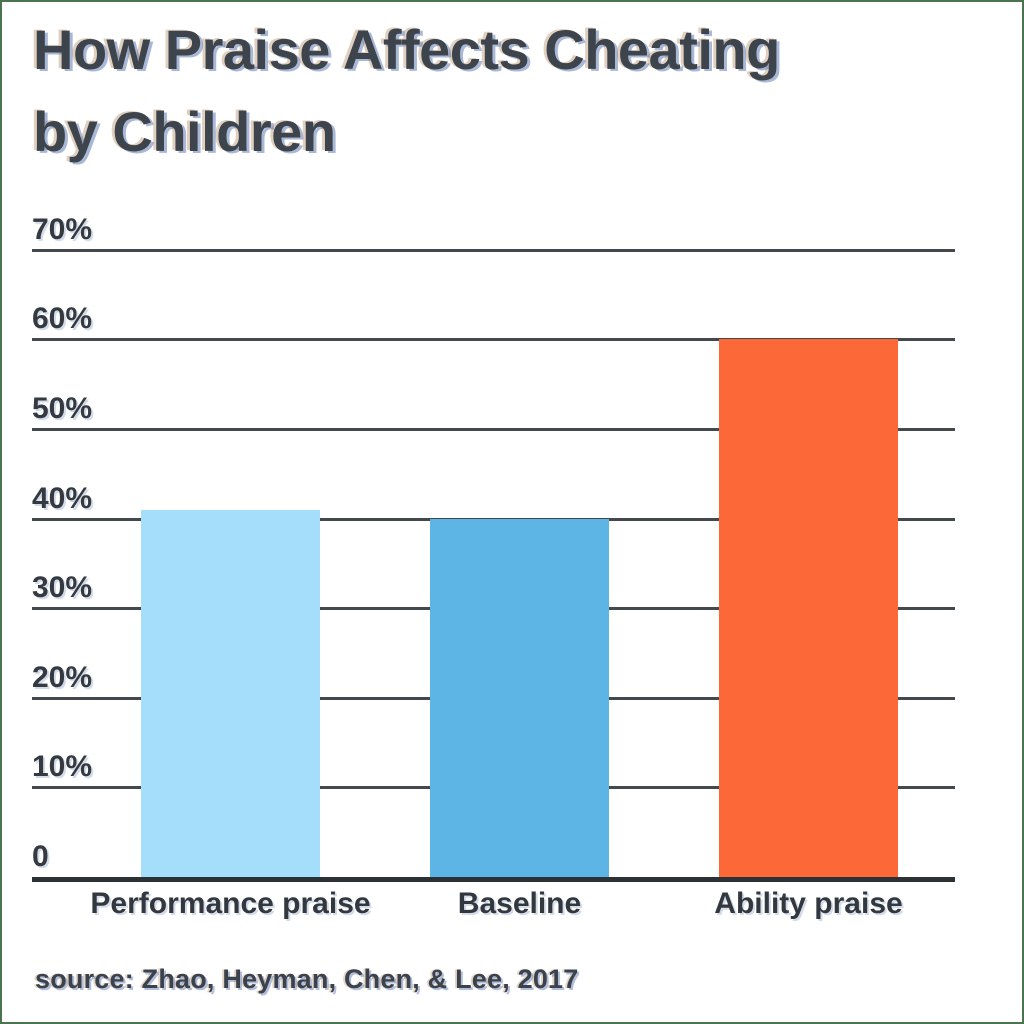  Describe the element at coordinates (519, 698) in the screenshot. I see `bar-baseline` at that location.